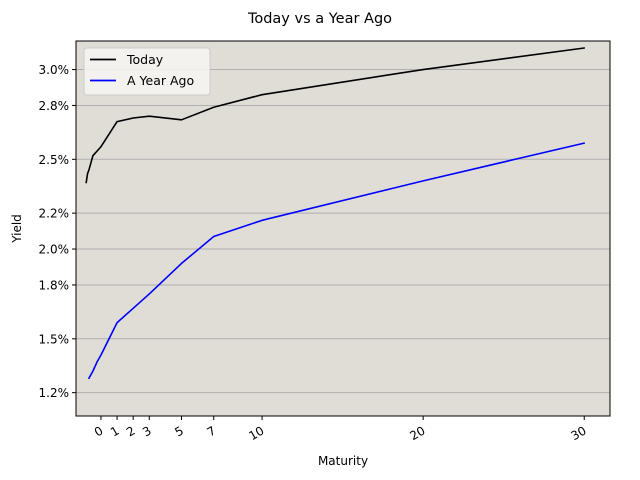  What do you see at coordinates (256, 433) in the screenshot?
I see `x-tick-label: 10` at bounding box center [256, 433].